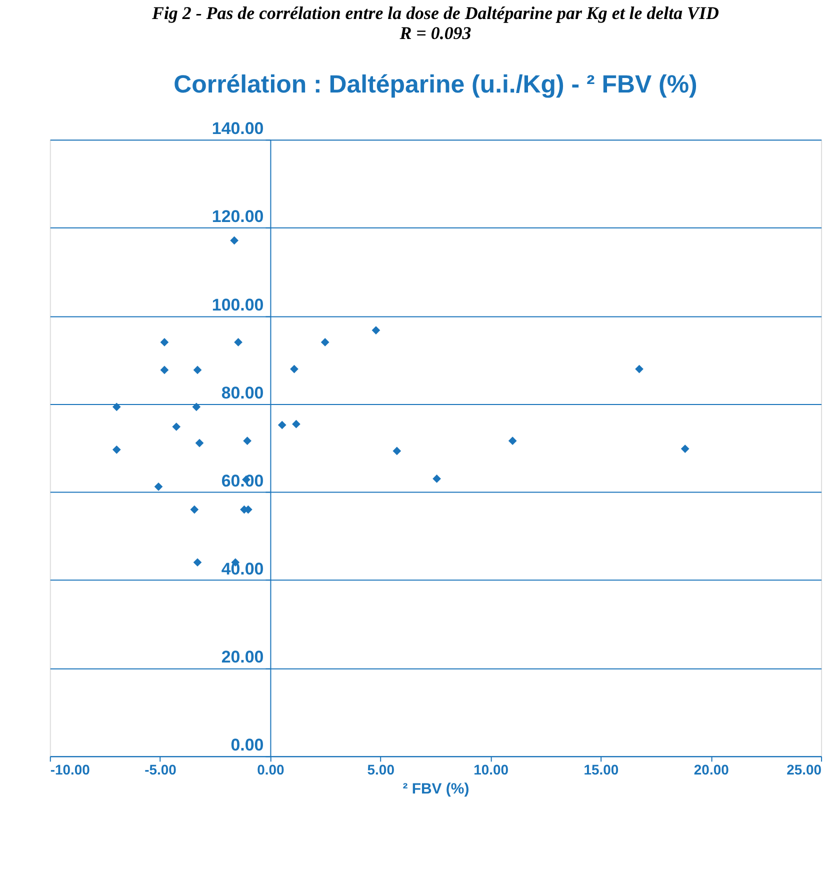  I want to click on chart-title: Corrélation : Daltéparine (u.i./Kg) - ² FBV (%), so click(436, 84).